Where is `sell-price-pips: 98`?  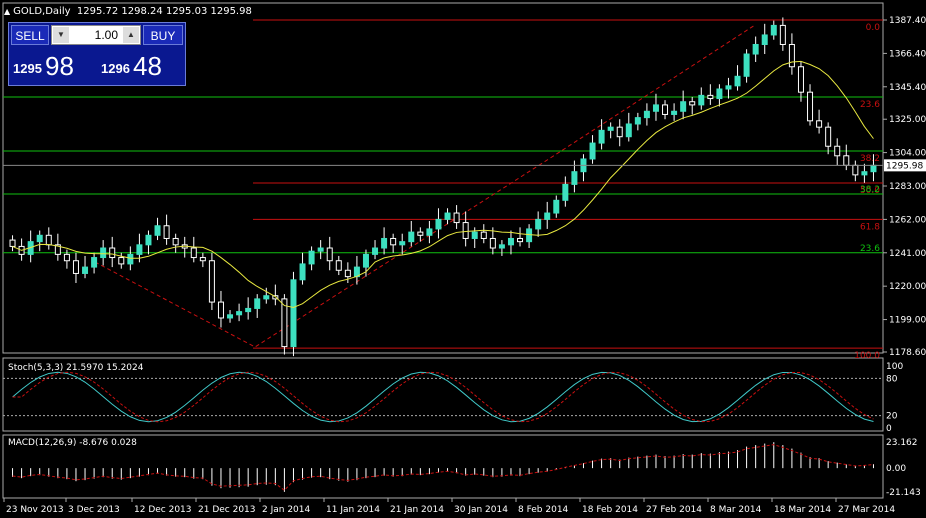
sell-price-pips: 98 is located at coordinates (59, 66).